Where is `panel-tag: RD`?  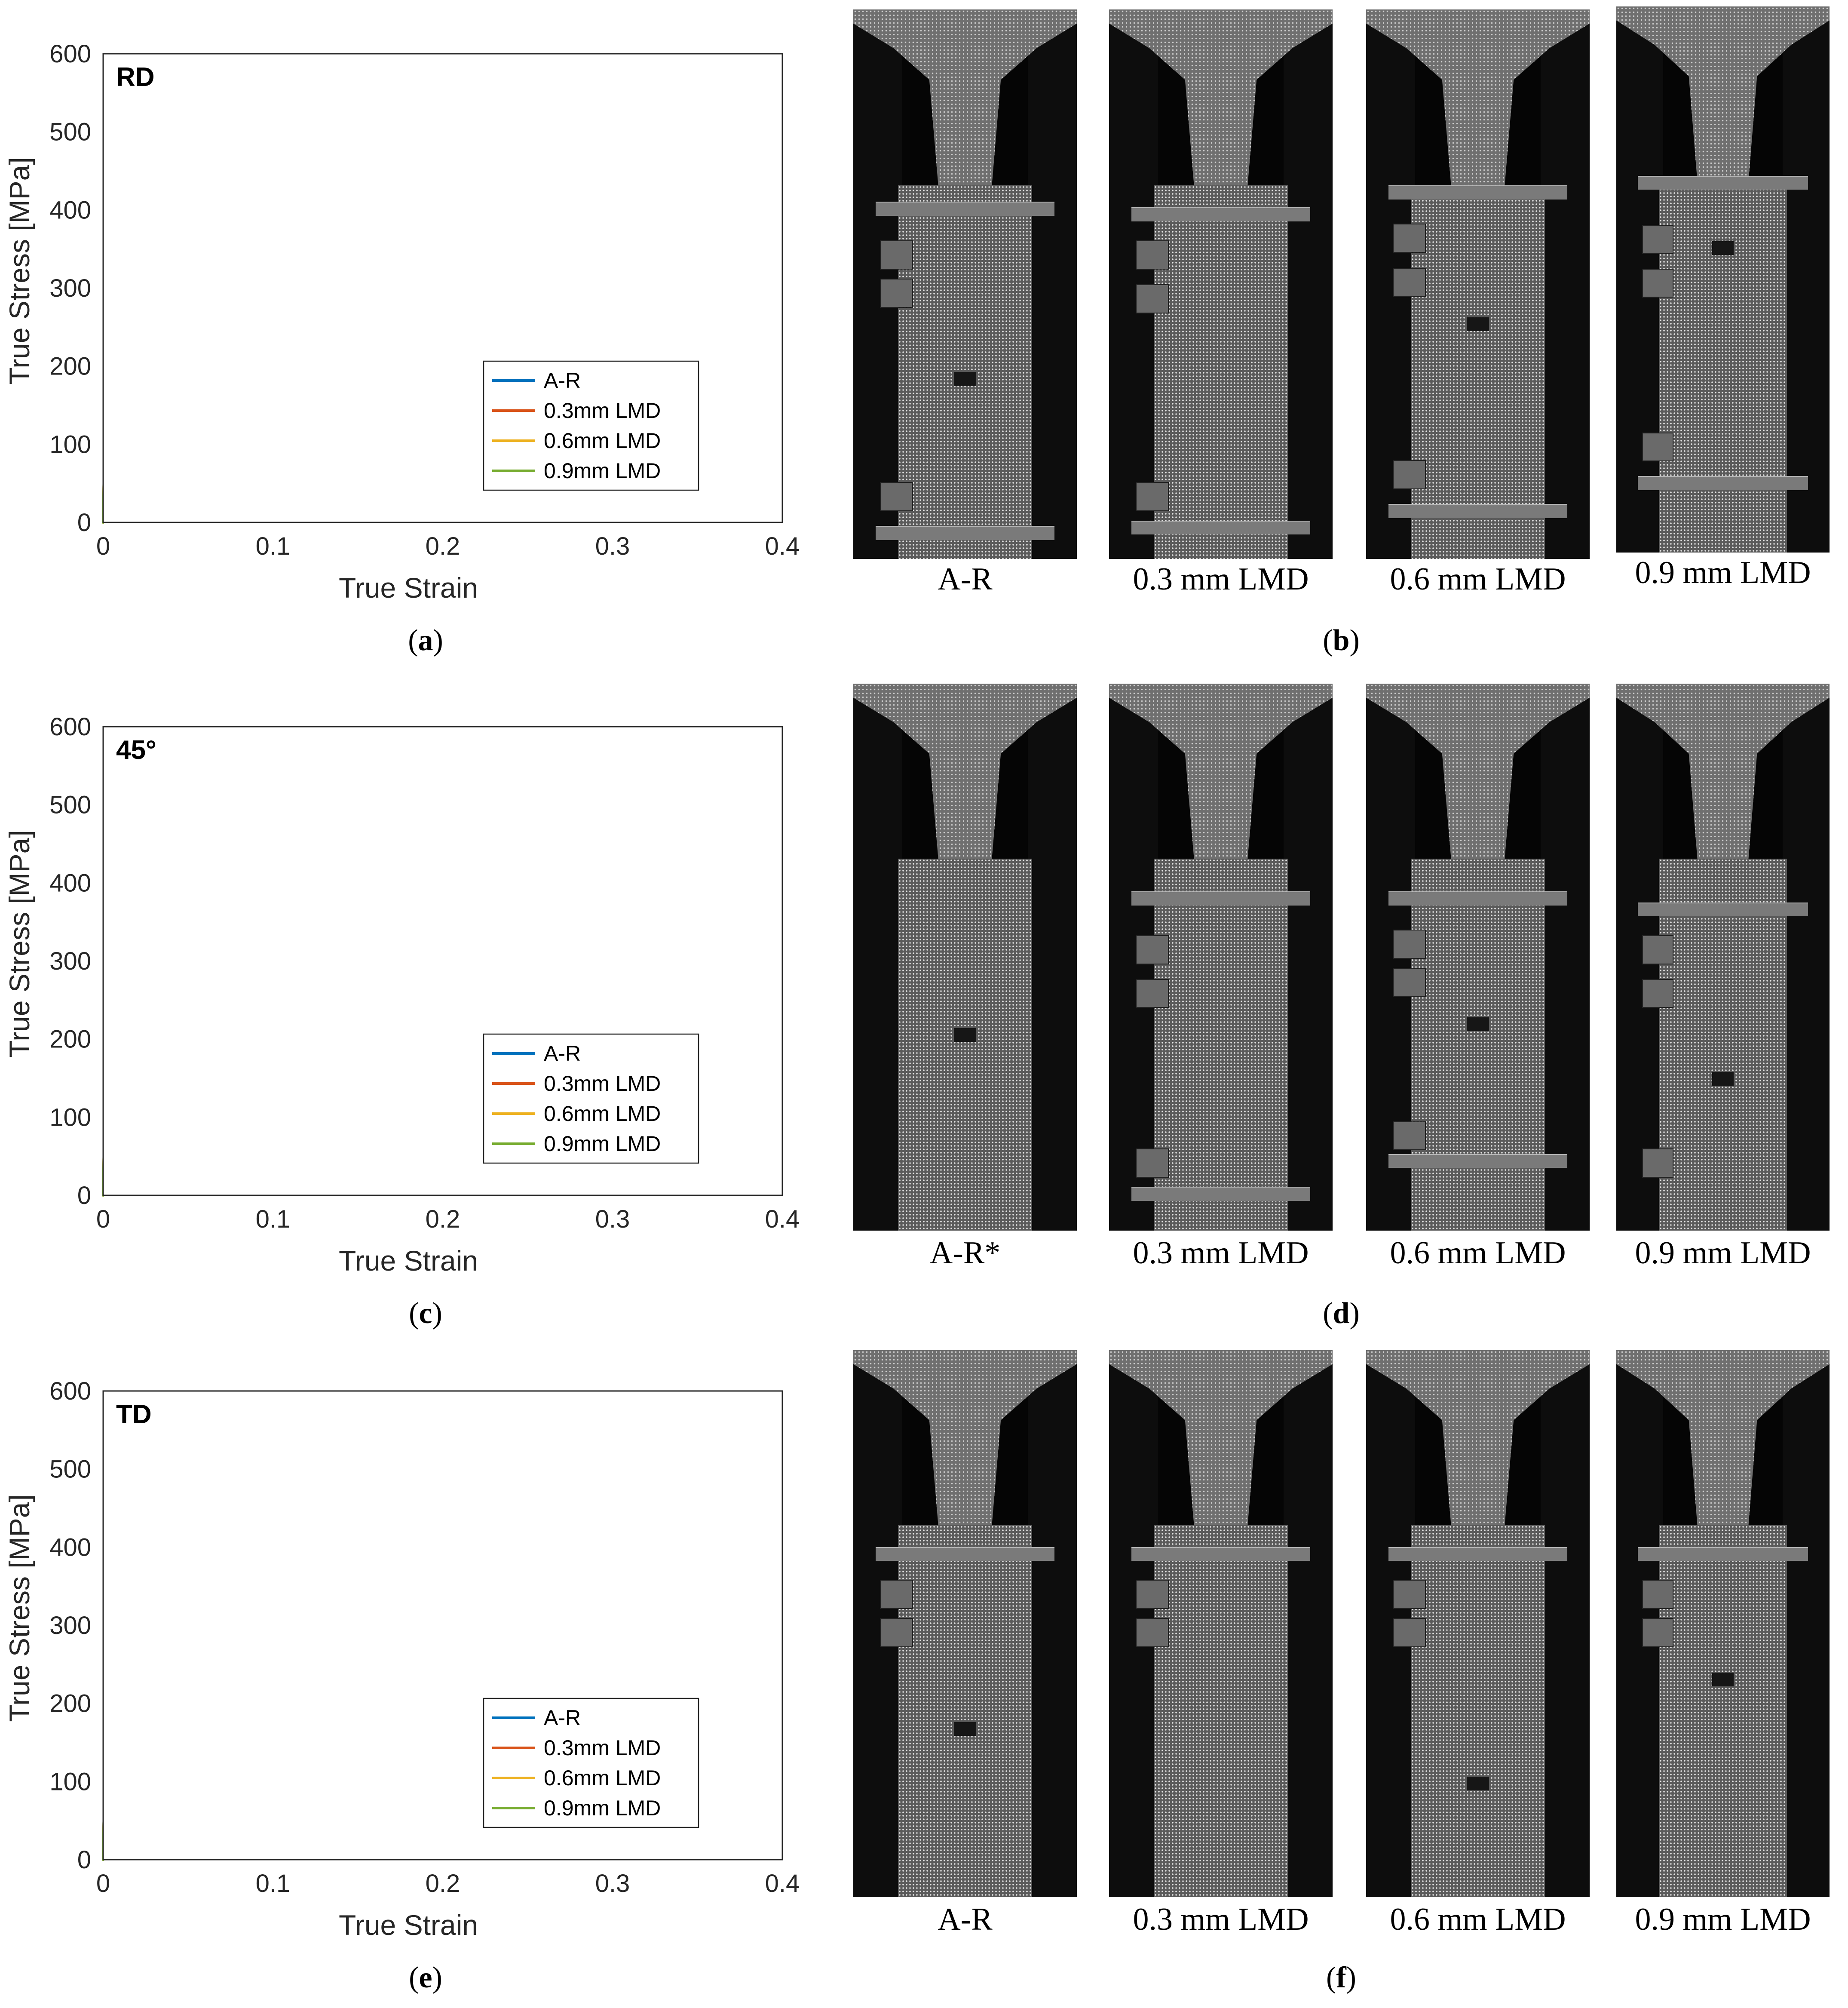
panel-tag: RD is located at coordinates (135, 77).